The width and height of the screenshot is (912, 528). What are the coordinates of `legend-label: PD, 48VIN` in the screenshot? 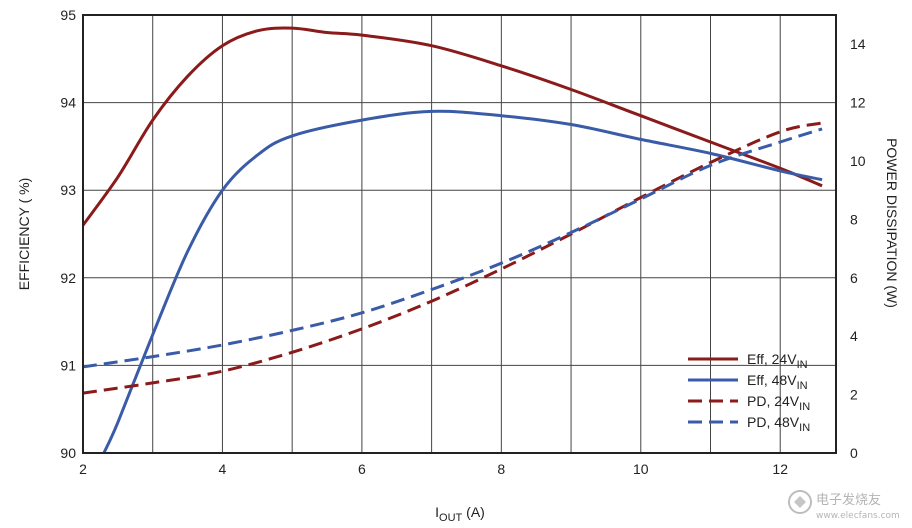 It's located at (778, 424).